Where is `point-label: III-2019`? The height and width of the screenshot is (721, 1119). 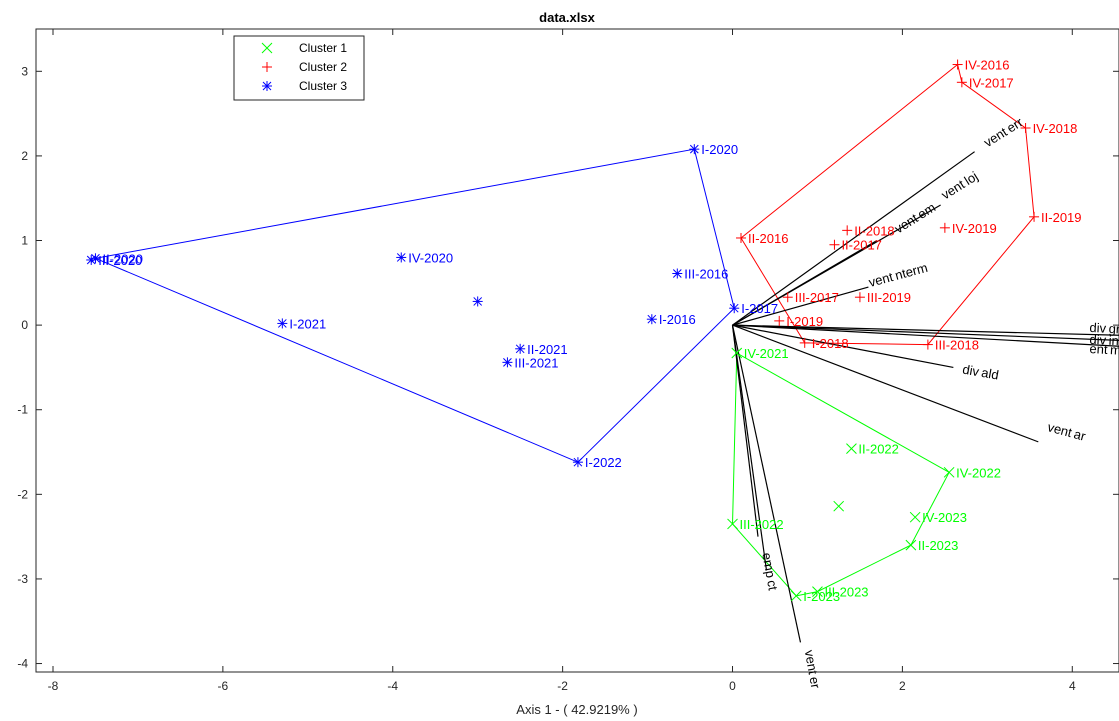 point-label: III-2019 is located at coordinates (889, 297).